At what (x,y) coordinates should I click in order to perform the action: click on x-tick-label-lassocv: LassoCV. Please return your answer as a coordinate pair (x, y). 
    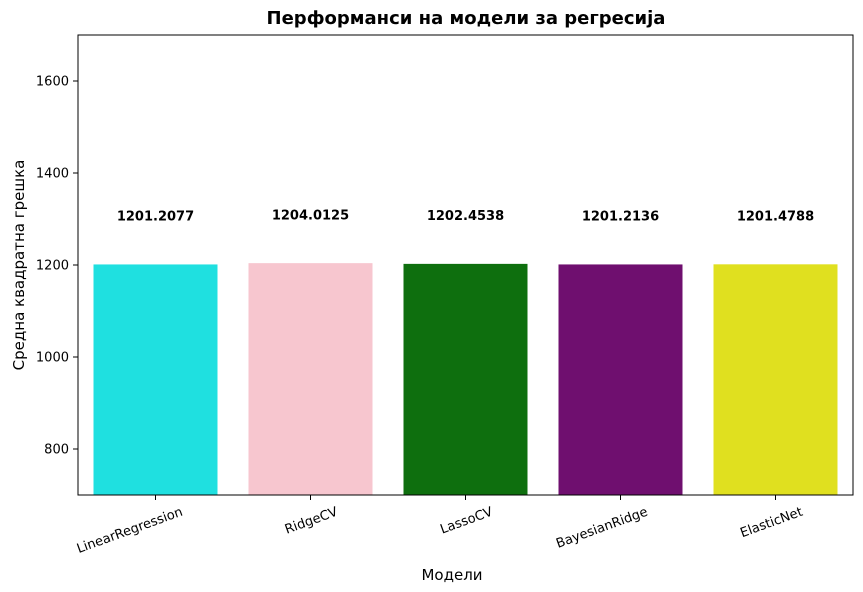
    Looking at the image, I should click on (466, 521).